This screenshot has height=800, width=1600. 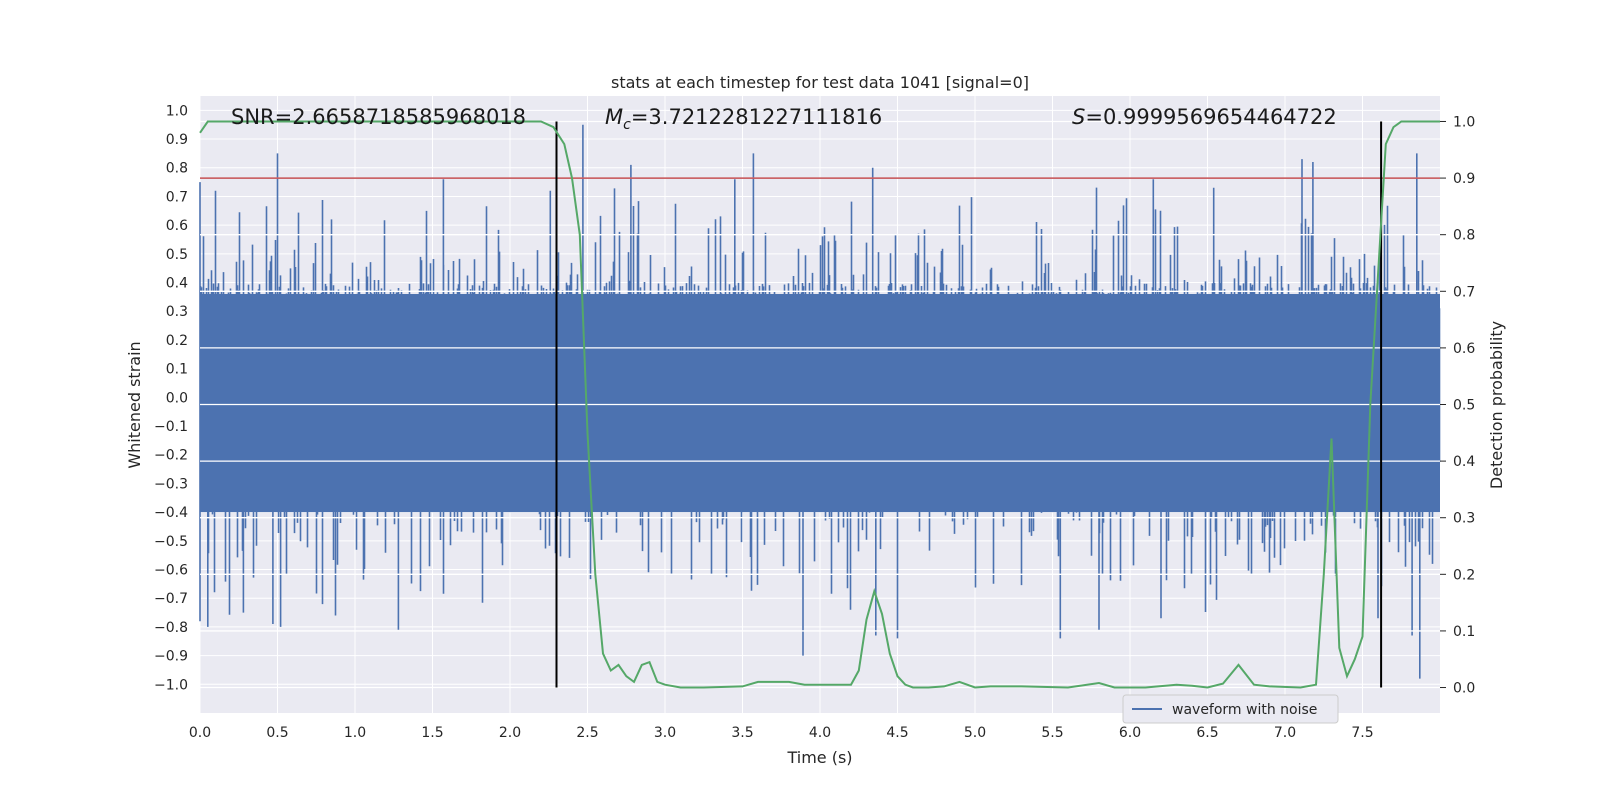 I want to click on x-tick-label: 3.5, so click(x=742, y=733).